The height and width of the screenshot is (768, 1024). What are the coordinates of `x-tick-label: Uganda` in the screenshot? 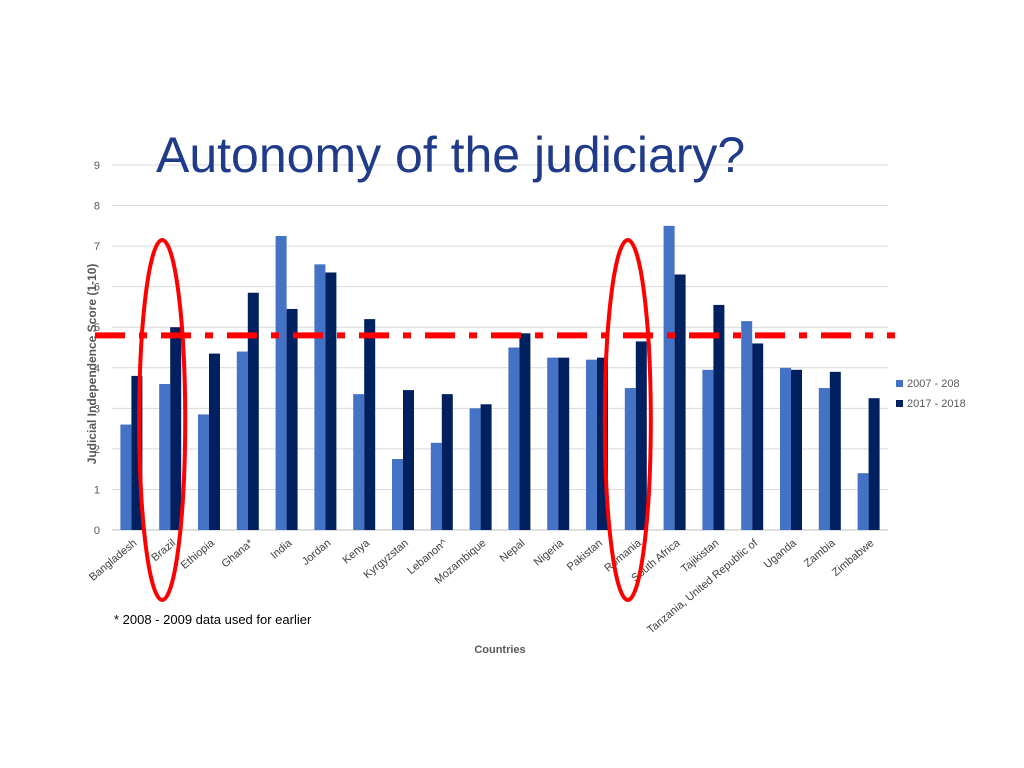 It's located at (781, 554).